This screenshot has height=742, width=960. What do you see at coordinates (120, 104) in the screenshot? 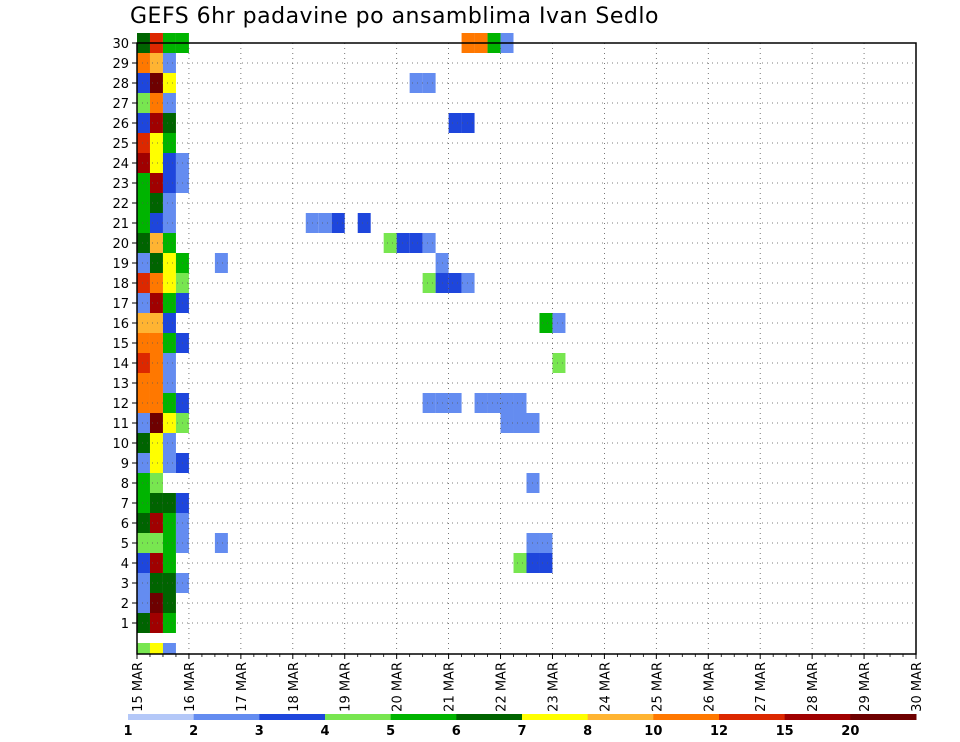
I see `y-tick-label: 27` at bounding box center [120, 104].